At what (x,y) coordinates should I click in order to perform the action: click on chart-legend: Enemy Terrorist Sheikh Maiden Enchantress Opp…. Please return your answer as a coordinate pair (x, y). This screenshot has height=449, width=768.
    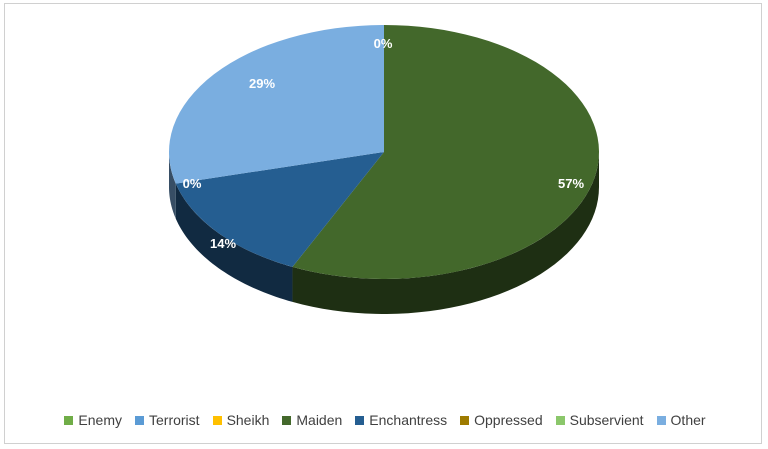
    Looking at the image, I should click on (385, 420).